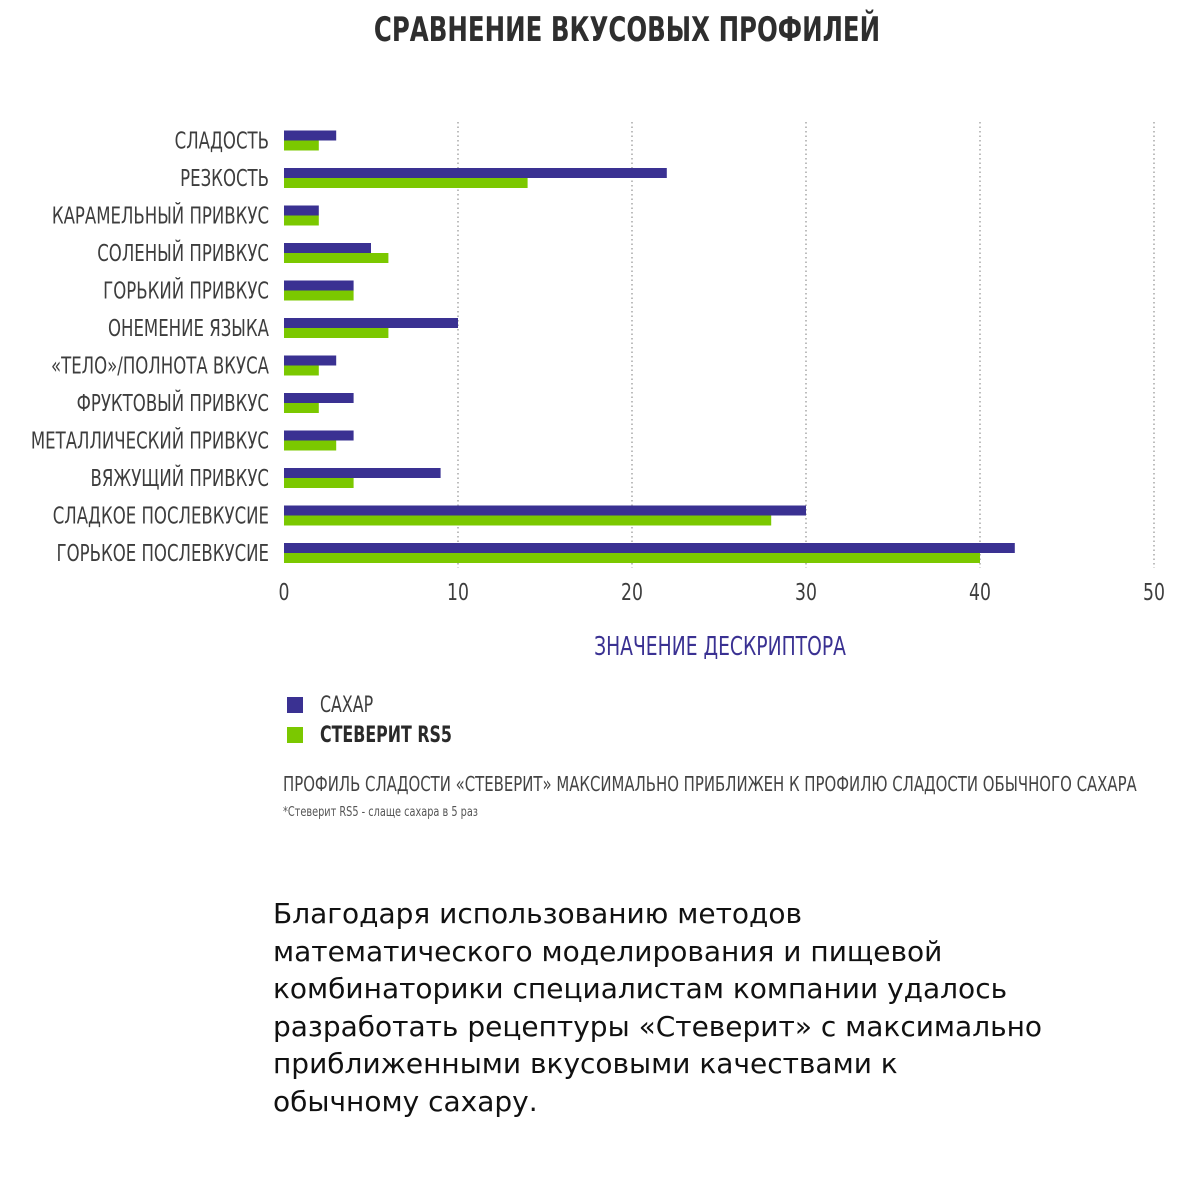  Describe the element at coordinates (386, 735) in the screenshot. I see `legend-label-steverit: СТЕВЕРИТ RS5` at that location.